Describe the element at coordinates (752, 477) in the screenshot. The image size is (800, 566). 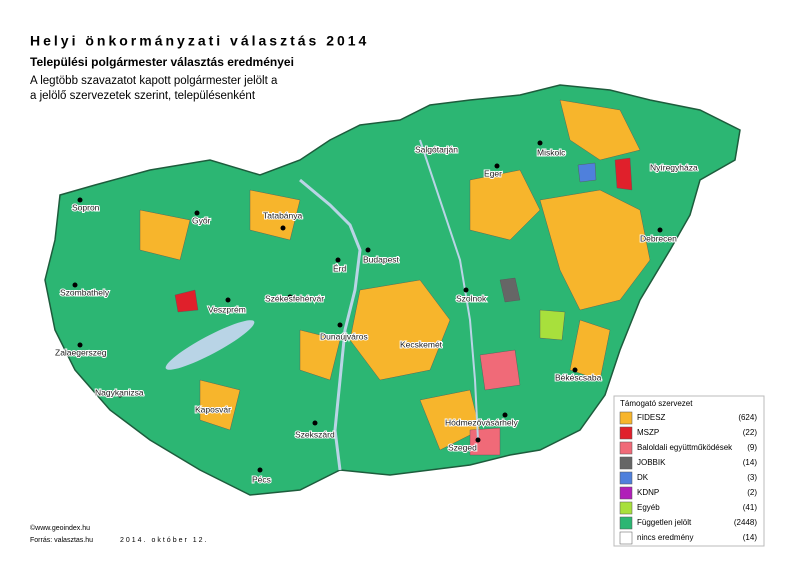
I see `legend-count: (3)` at that location.